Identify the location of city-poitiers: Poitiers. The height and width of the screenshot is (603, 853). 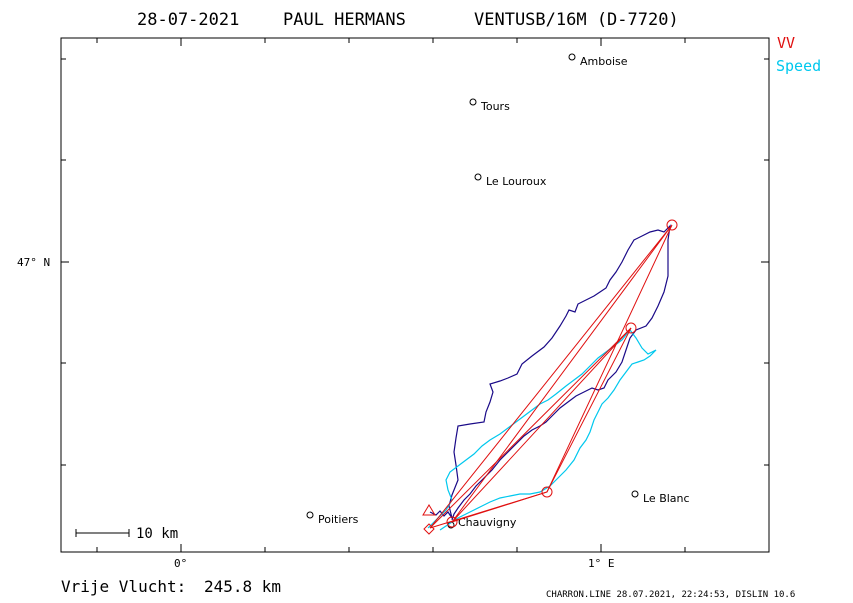
(332, 518).